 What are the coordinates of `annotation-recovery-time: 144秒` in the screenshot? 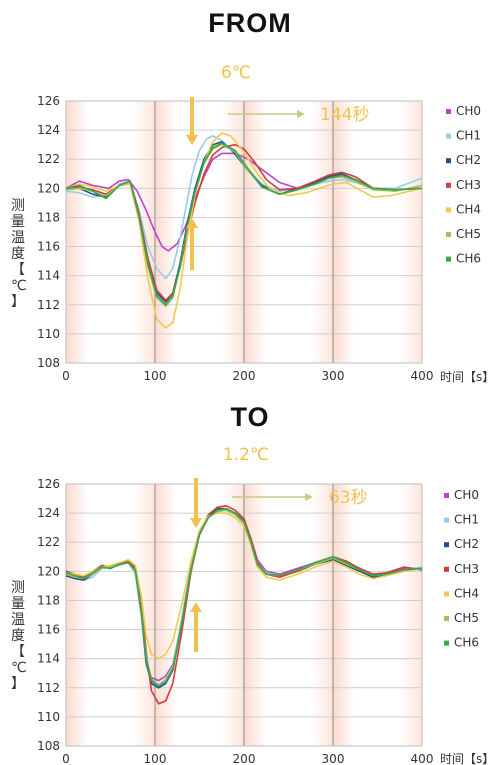 It's located at (344, 115).